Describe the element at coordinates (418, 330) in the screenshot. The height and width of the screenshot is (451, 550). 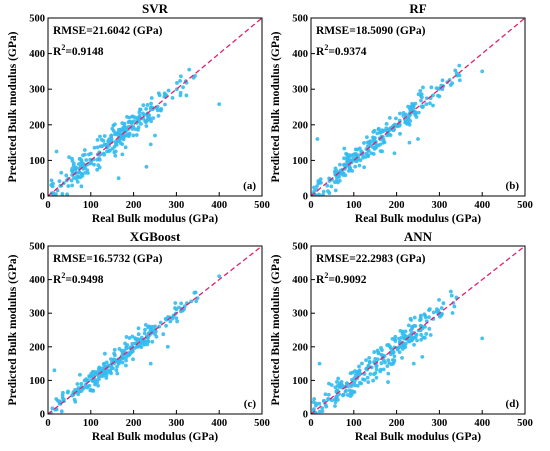
I see `panel-ann-frame` at that location.